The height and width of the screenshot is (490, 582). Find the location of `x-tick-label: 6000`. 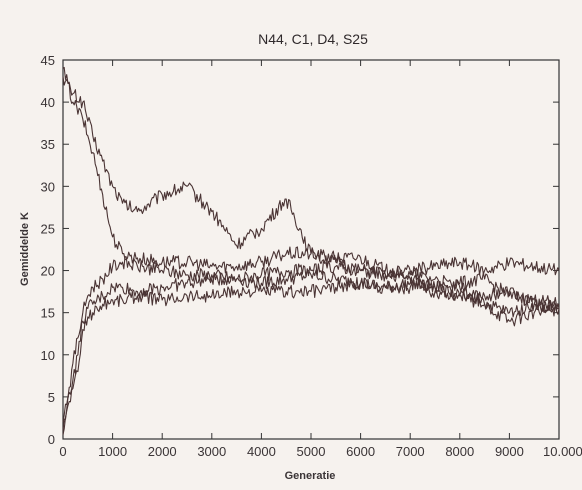

x-tick-label: 6000 is located at coordinates (360, 451).